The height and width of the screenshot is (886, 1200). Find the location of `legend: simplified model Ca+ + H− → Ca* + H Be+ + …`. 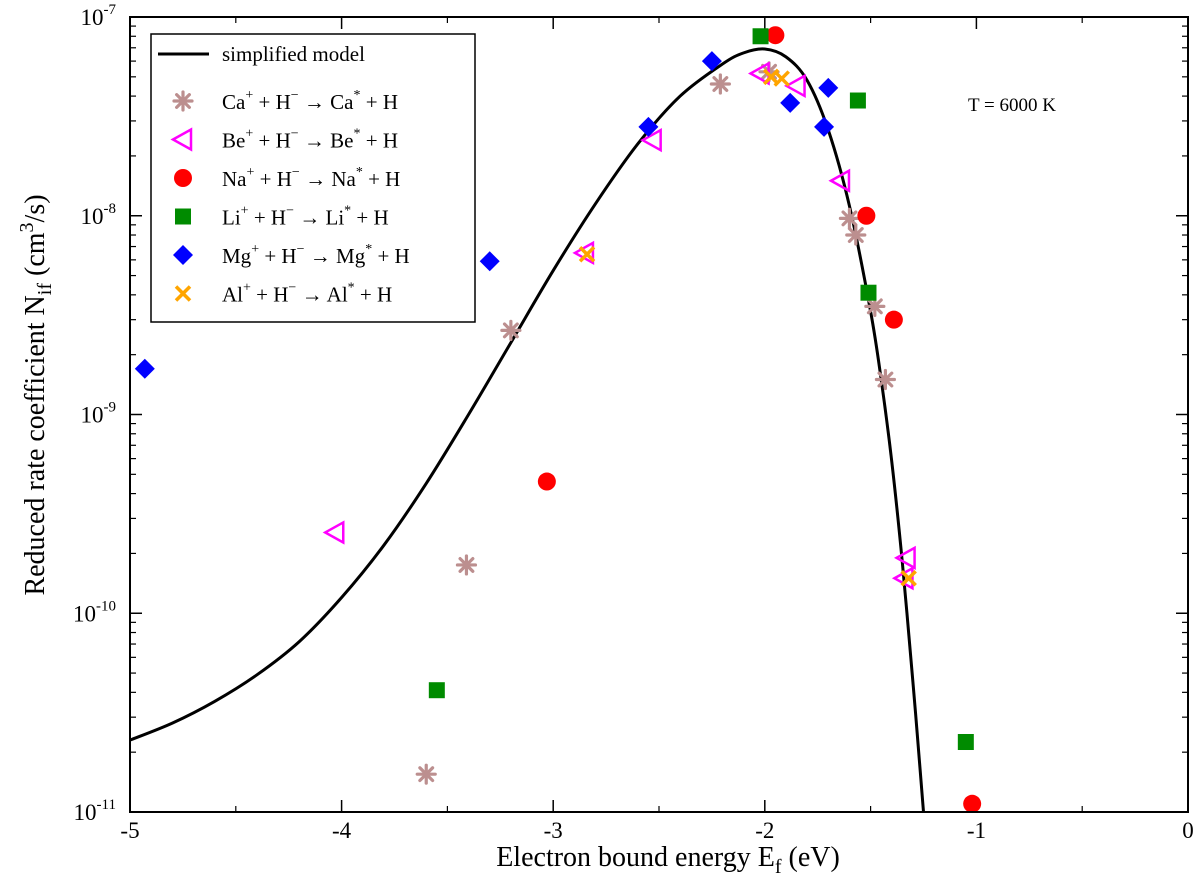

legend: simplified model Ca+ + H− → Ca* + H Be+ + … is located at coordinates (313, 178).